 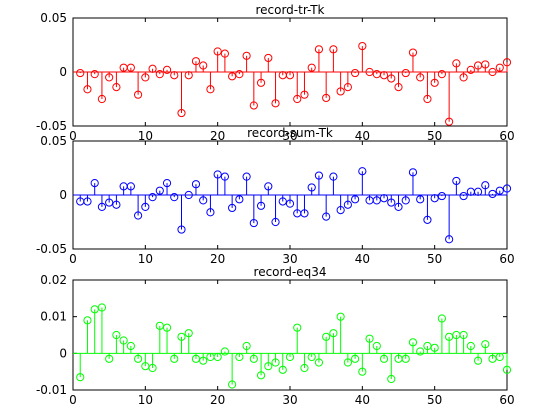 I want to click on subplot-title: record-sum-Tk, so click(x=290, y=133).